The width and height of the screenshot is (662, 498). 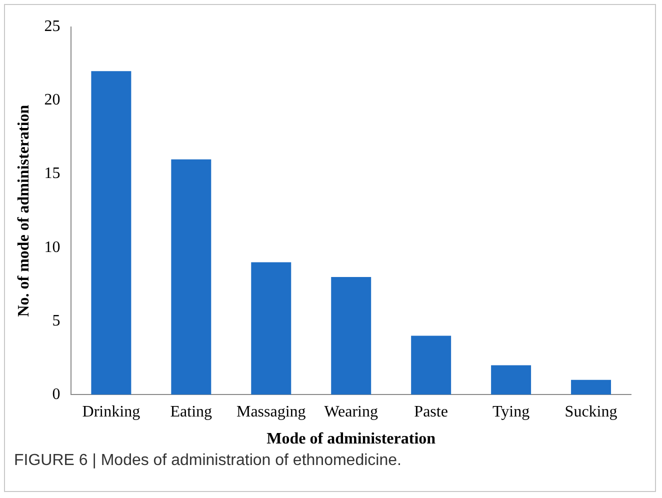 I want to click on x-tick-label: Eating, so click(x=191, y=411).